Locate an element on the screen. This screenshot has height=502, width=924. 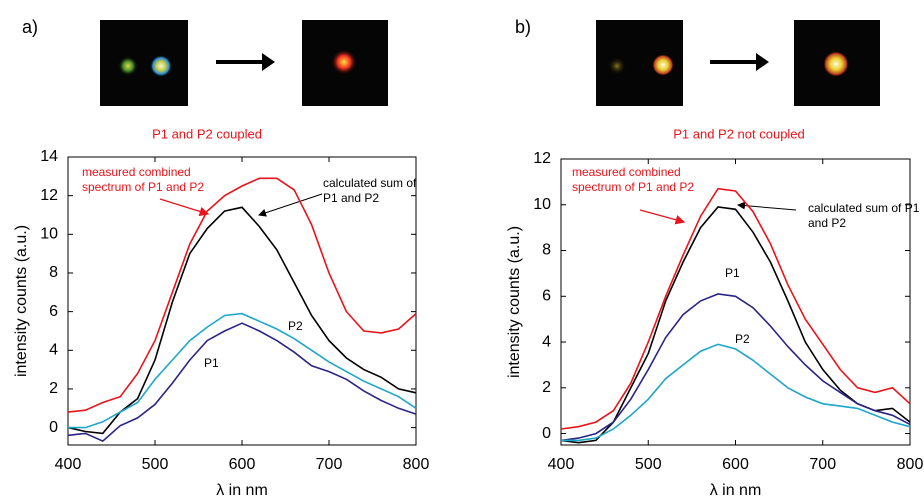
y-tick-label: 14 is located at coordinates (49, 156).